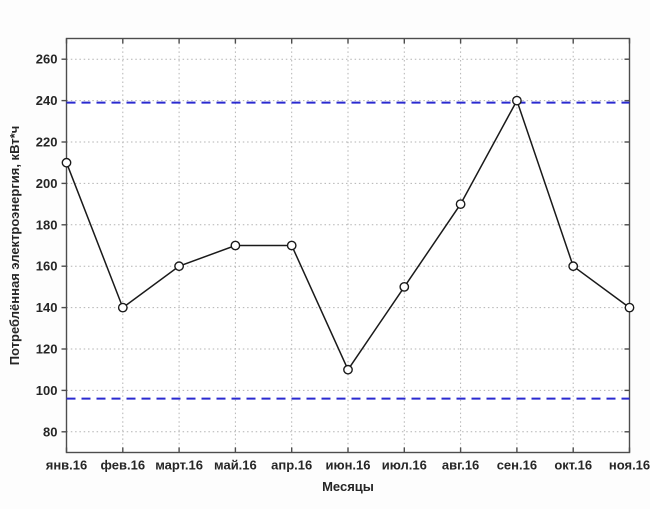 The height and width of the screenshot is (509, 650). What do you see at coordinates (47, 59) in the screenshot?
I see `y-tick-label: 260` at bounding box center [47, 59].